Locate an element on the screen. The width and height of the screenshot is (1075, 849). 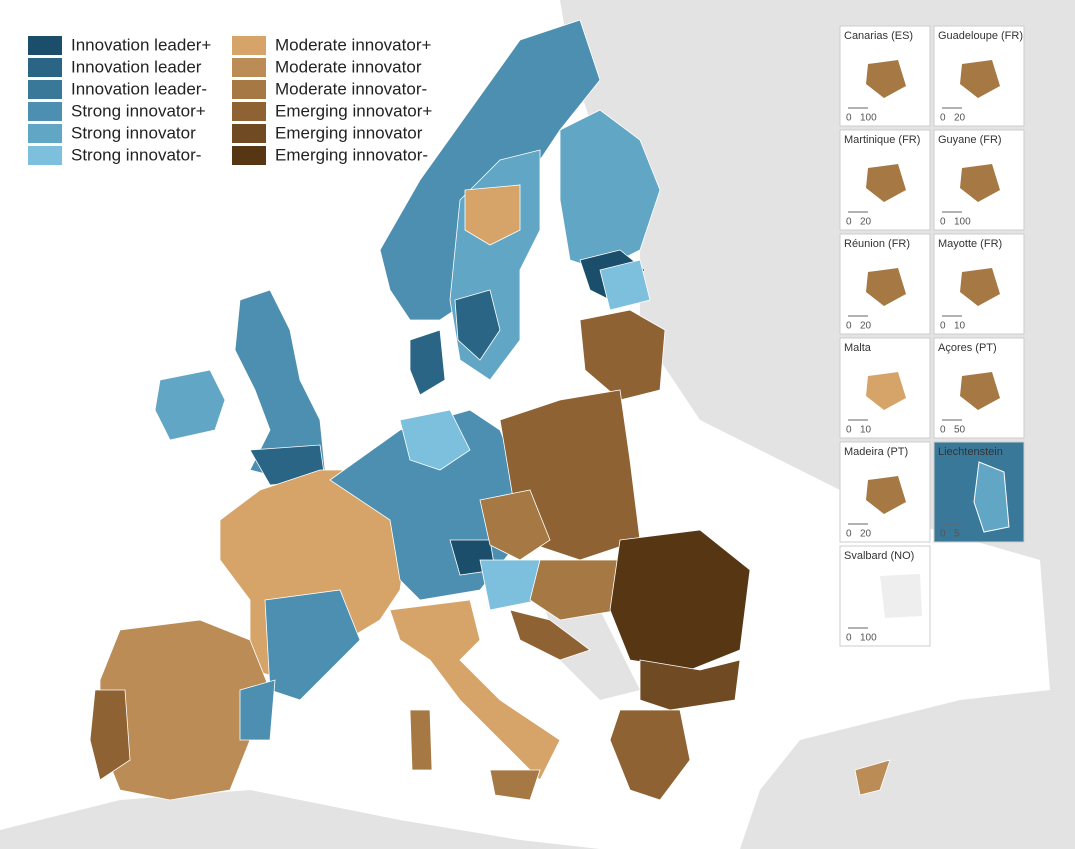
scale-label: 5 is located at coordinates (957, 534).